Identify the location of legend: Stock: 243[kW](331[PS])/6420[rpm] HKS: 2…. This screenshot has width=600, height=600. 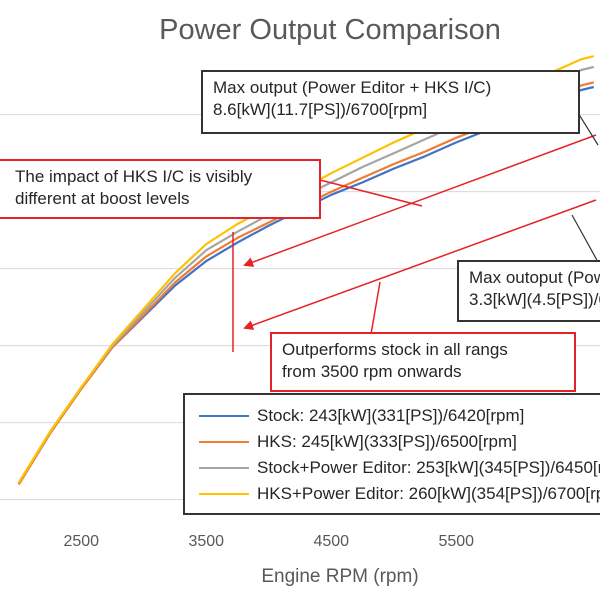
(391, 454).